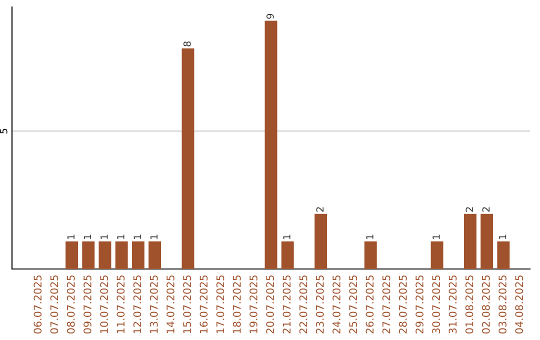 The height and width of the screenshot is (340, 540). Describe the element at coordinates (469, 304) in the screenshot. I see `x-tick-label: 01.08.2025` at that location.